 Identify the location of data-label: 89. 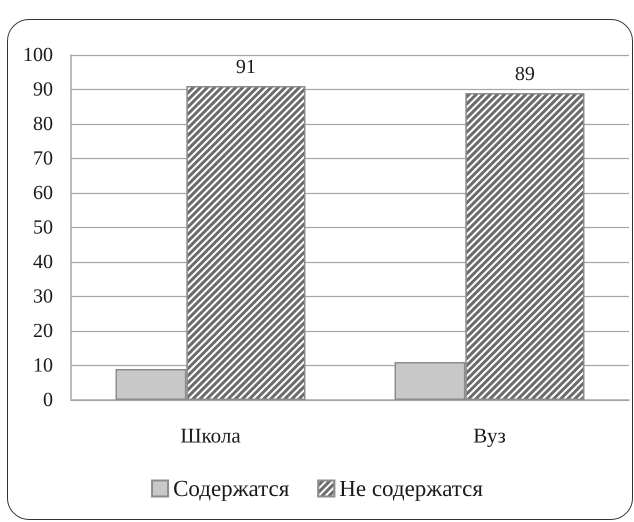
(524, 73).